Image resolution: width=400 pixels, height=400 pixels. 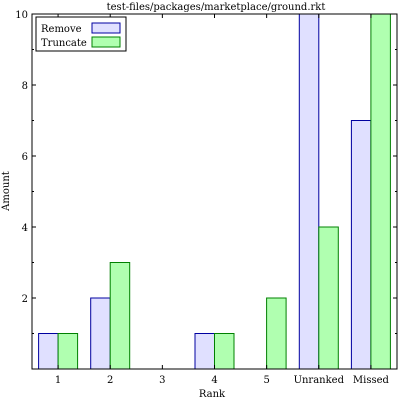 What do you see at coordinates (266, 380) in the screenshot?
I see `x-tick-label-5: 5` at bounding box center [266, 380].